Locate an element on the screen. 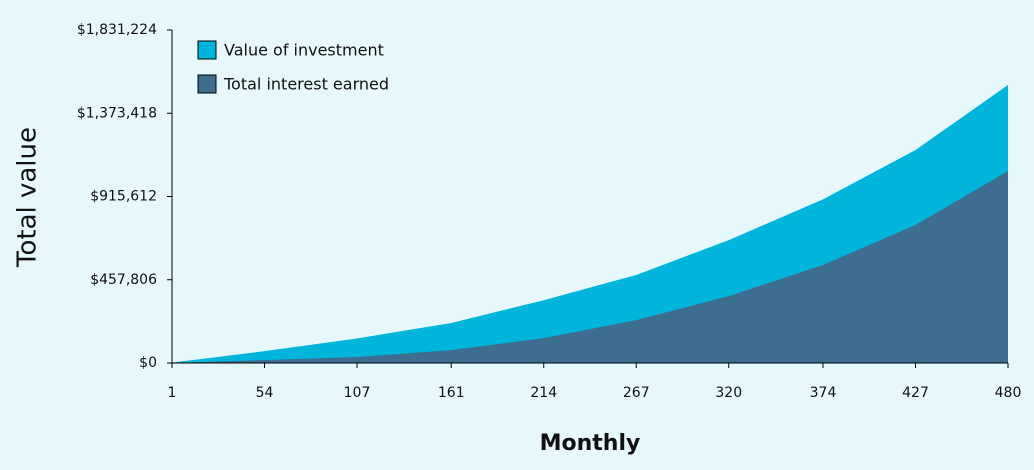 The width and height of the screenshot is (1034, 470). y-tick-label: $1,831,224 is located at coordinates (117, 30).